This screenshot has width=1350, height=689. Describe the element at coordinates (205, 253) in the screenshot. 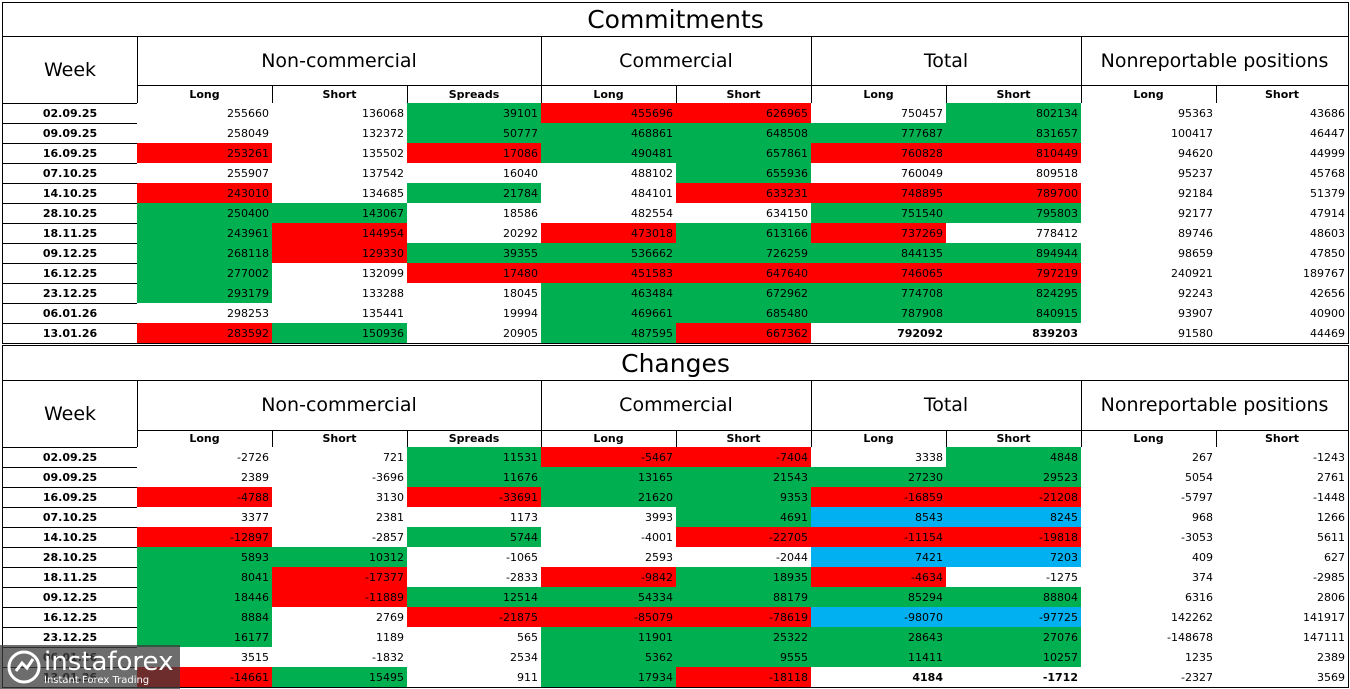

I see `value-cell: 268118` at that location.